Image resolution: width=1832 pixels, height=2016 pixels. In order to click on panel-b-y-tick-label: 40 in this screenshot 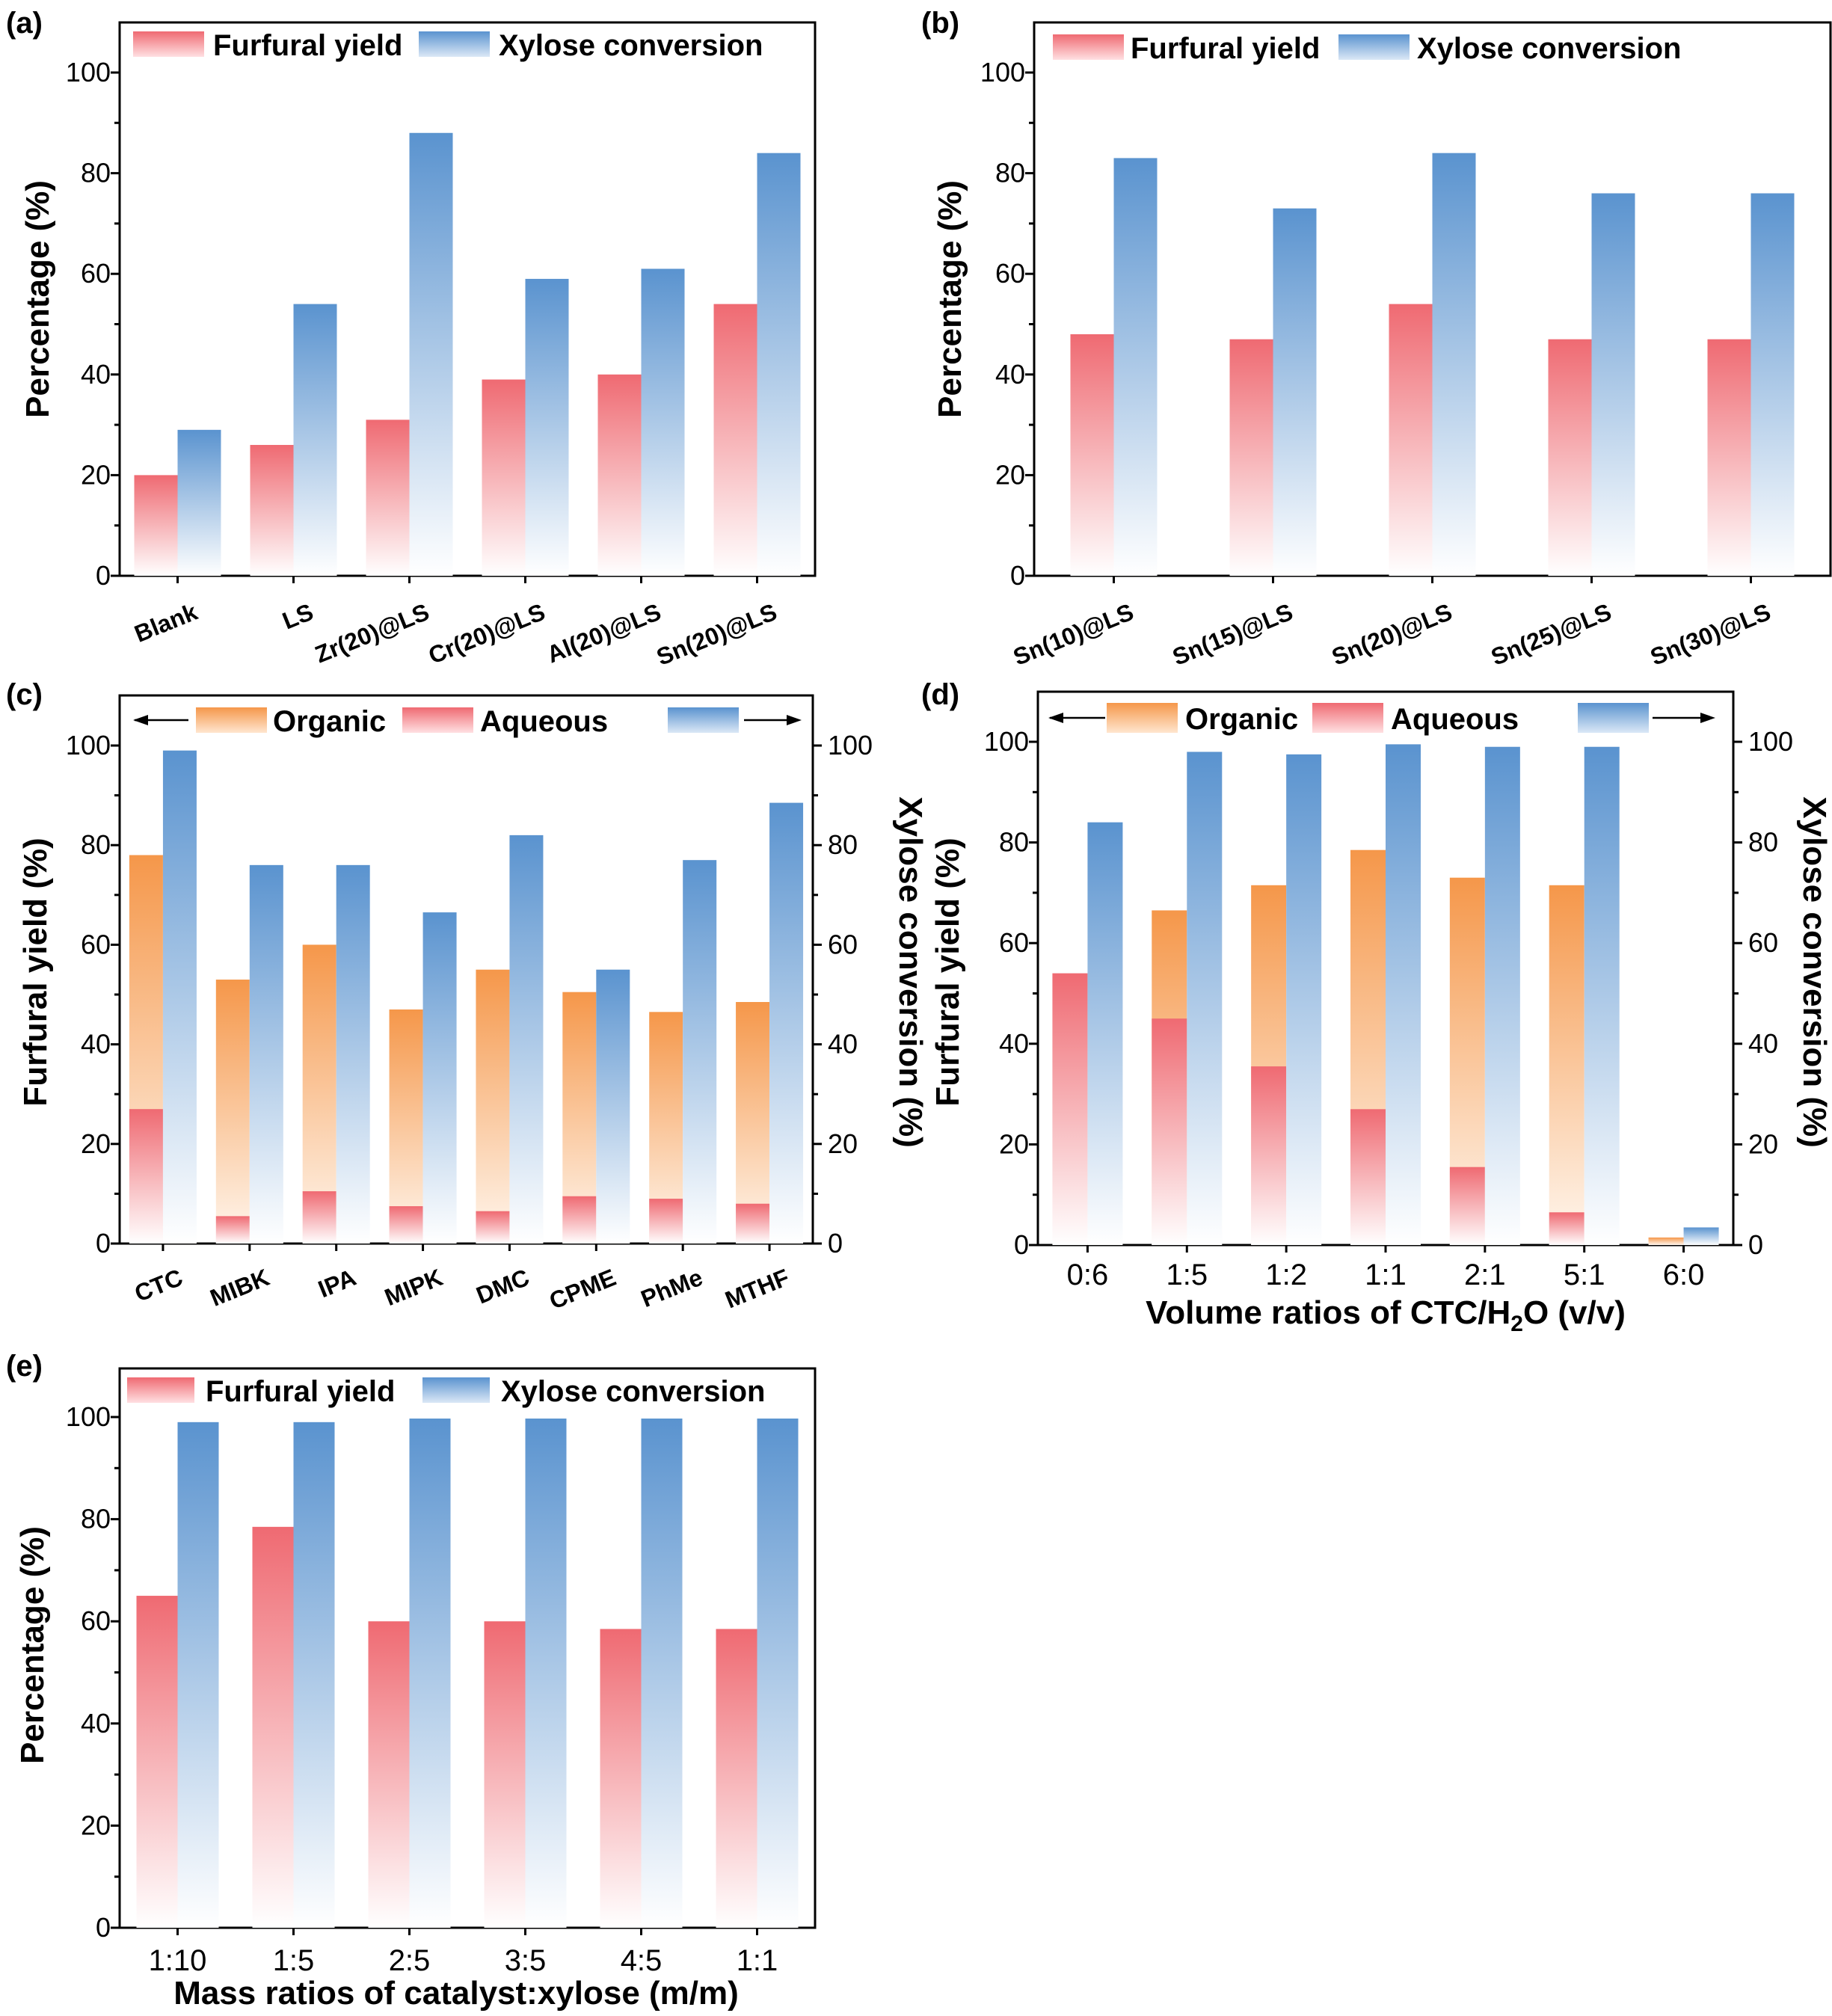, I will do `click(1010, 374)`.